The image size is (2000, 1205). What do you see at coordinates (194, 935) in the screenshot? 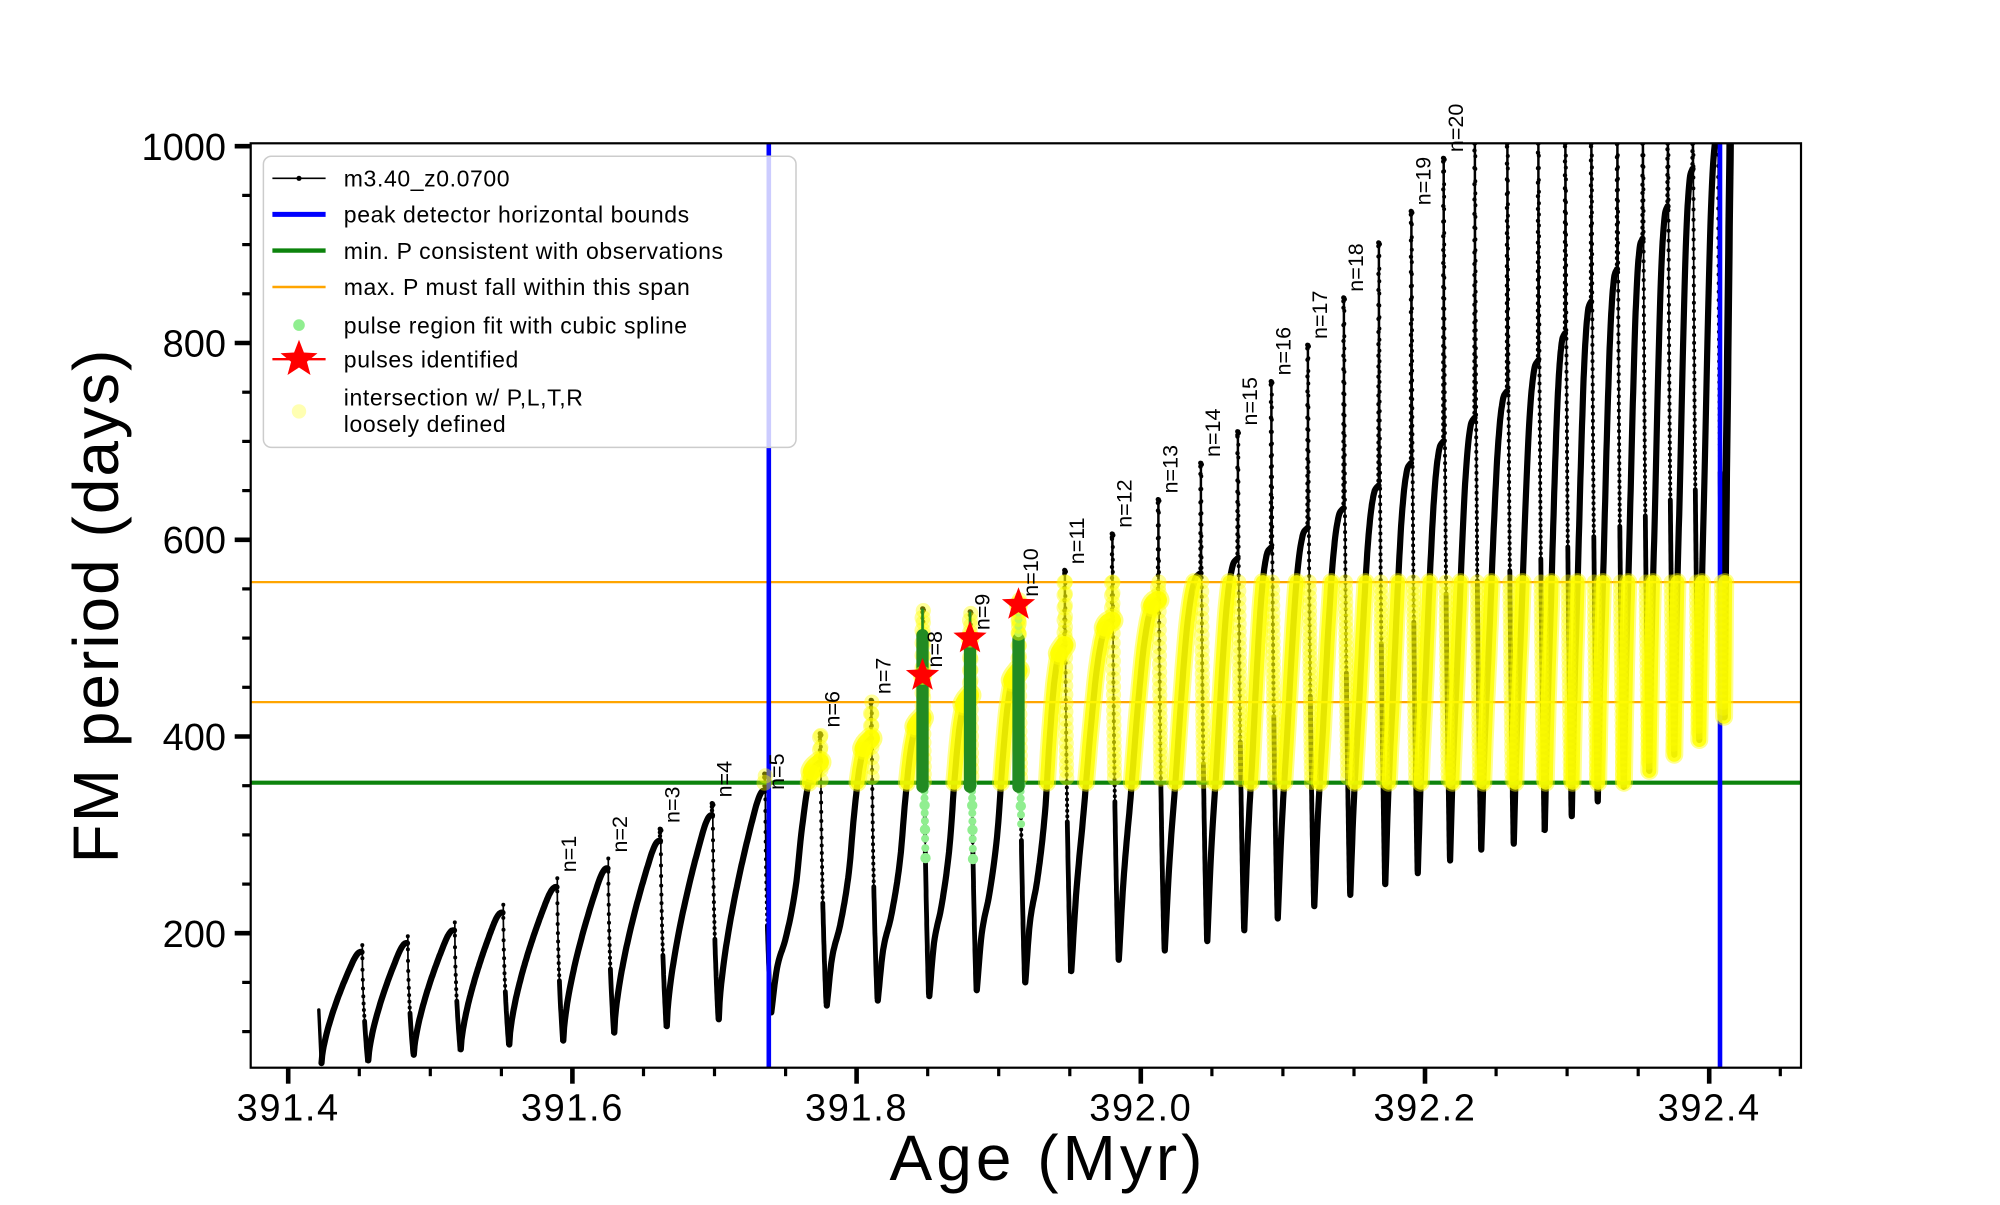
I see `svg-text: 200` at bounding box center [194, 935].